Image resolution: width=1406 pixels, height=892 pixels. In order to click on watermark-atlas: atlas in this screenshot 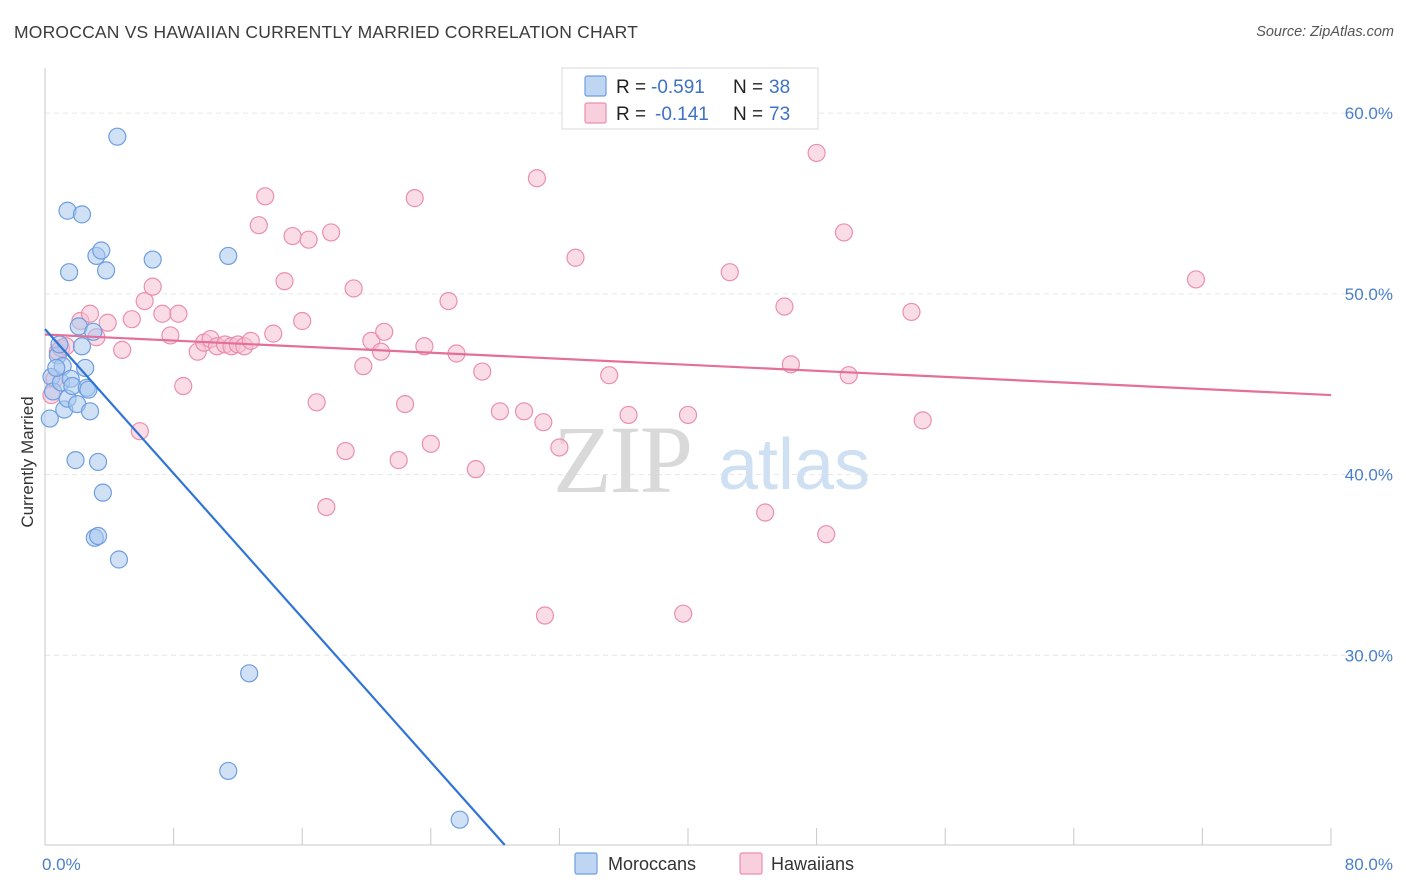, I will do `click(794, 465)`.